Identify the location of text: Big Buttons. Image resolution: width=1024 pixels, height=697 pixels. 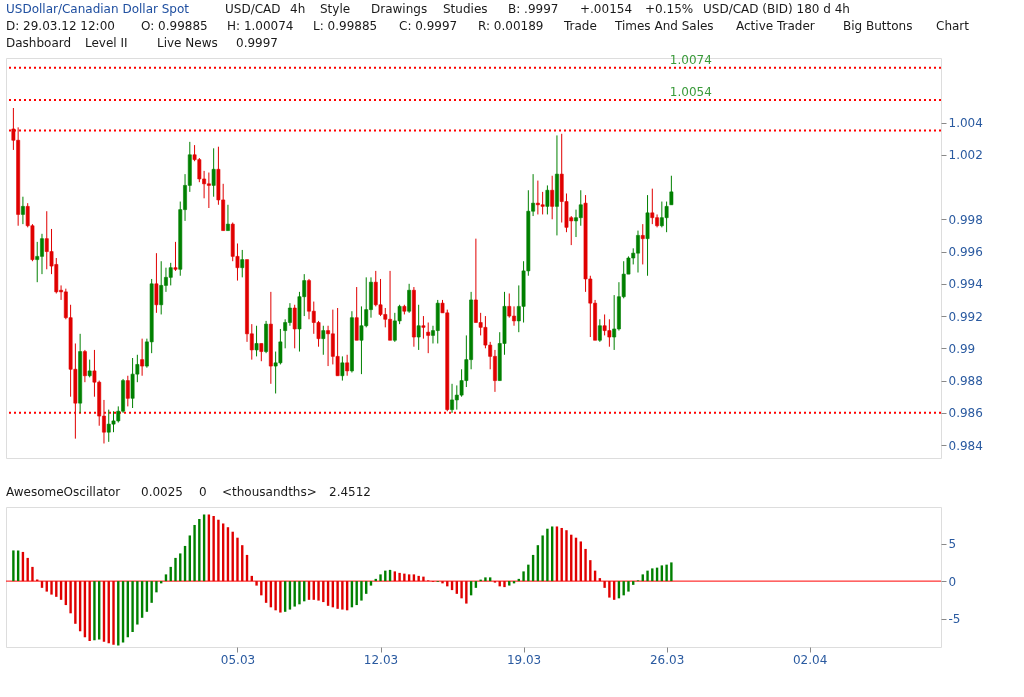
(878, 26).